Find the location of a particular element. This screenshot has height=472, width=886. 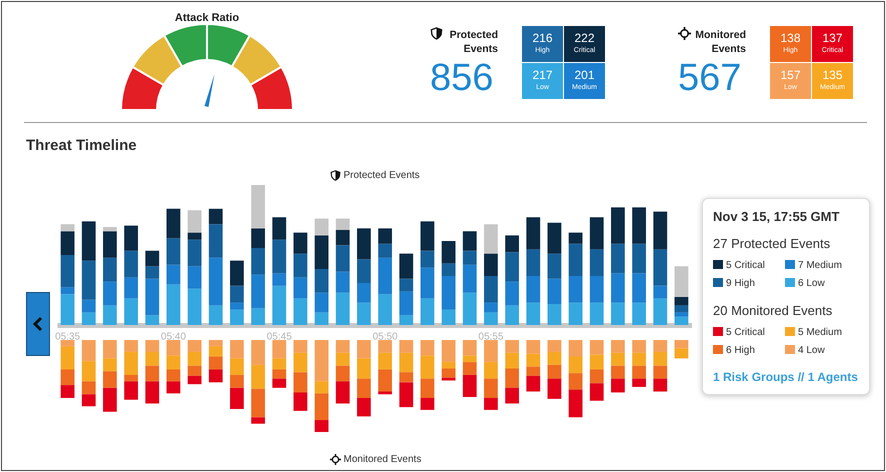

text: 222 is located at coordinates (584, 38).